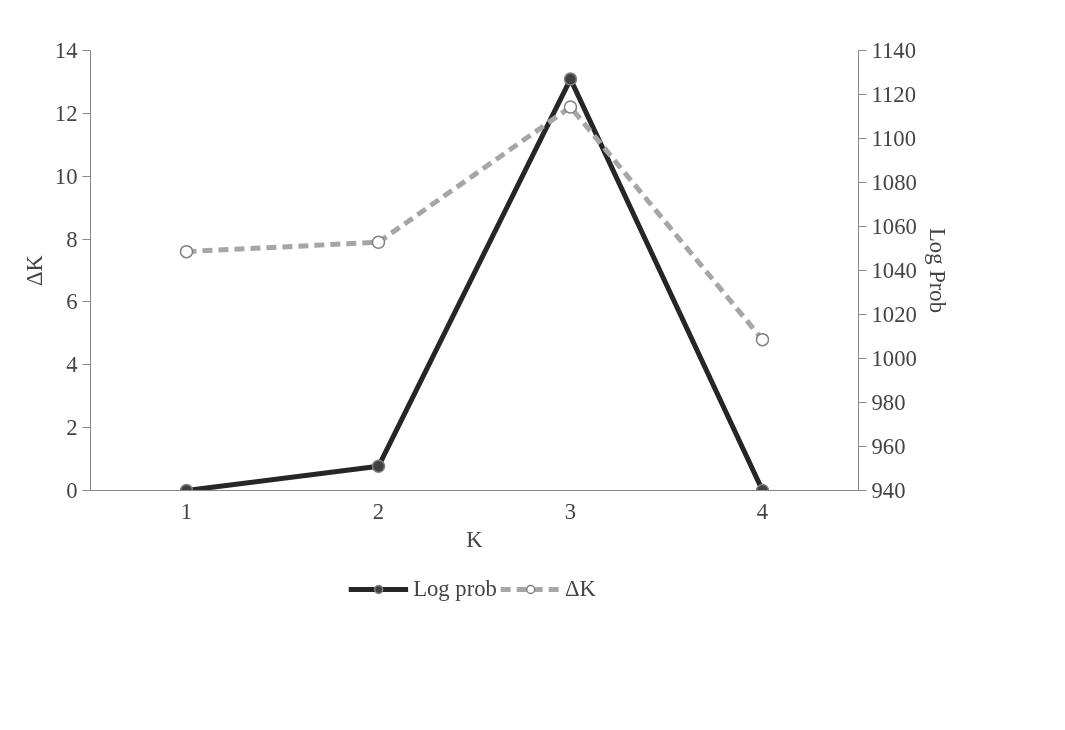 Image resolution: width=1065 pixels, height=730 pixels. I want to click on y2-tick-label: 1100, so click(893, 138).